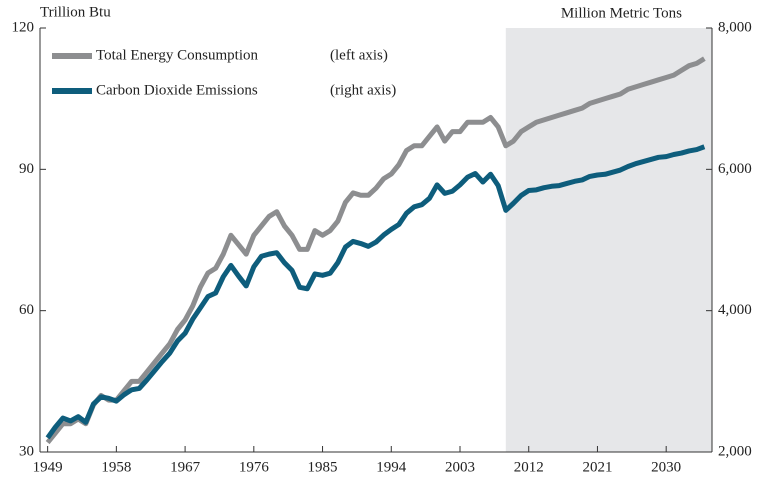 The image size is (765, 484). I want to click on y2-tick-label: 4,000, so click(735, 310).